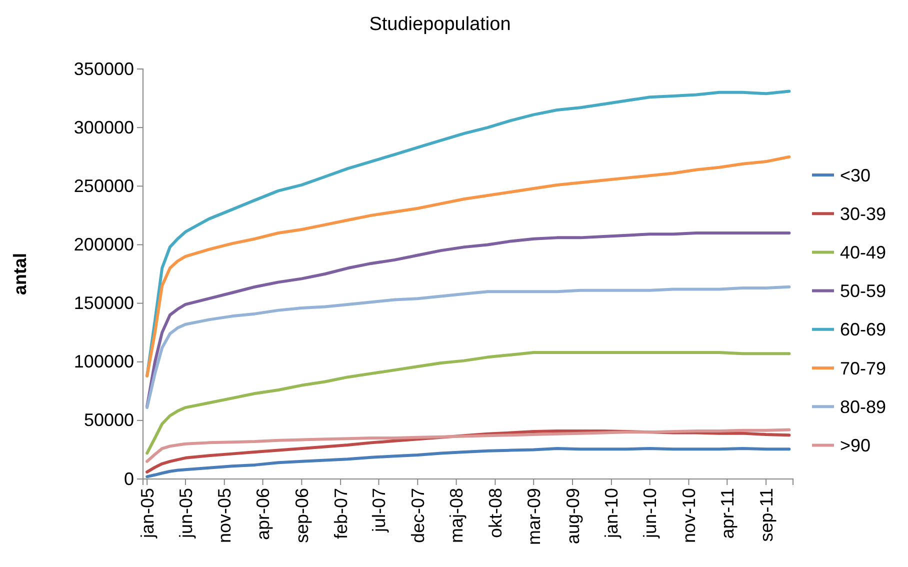  What do you see at coordinates (104, 362) in the screenshot?
I see `y-tick-label: 100000` at bounding box center [104, 362].